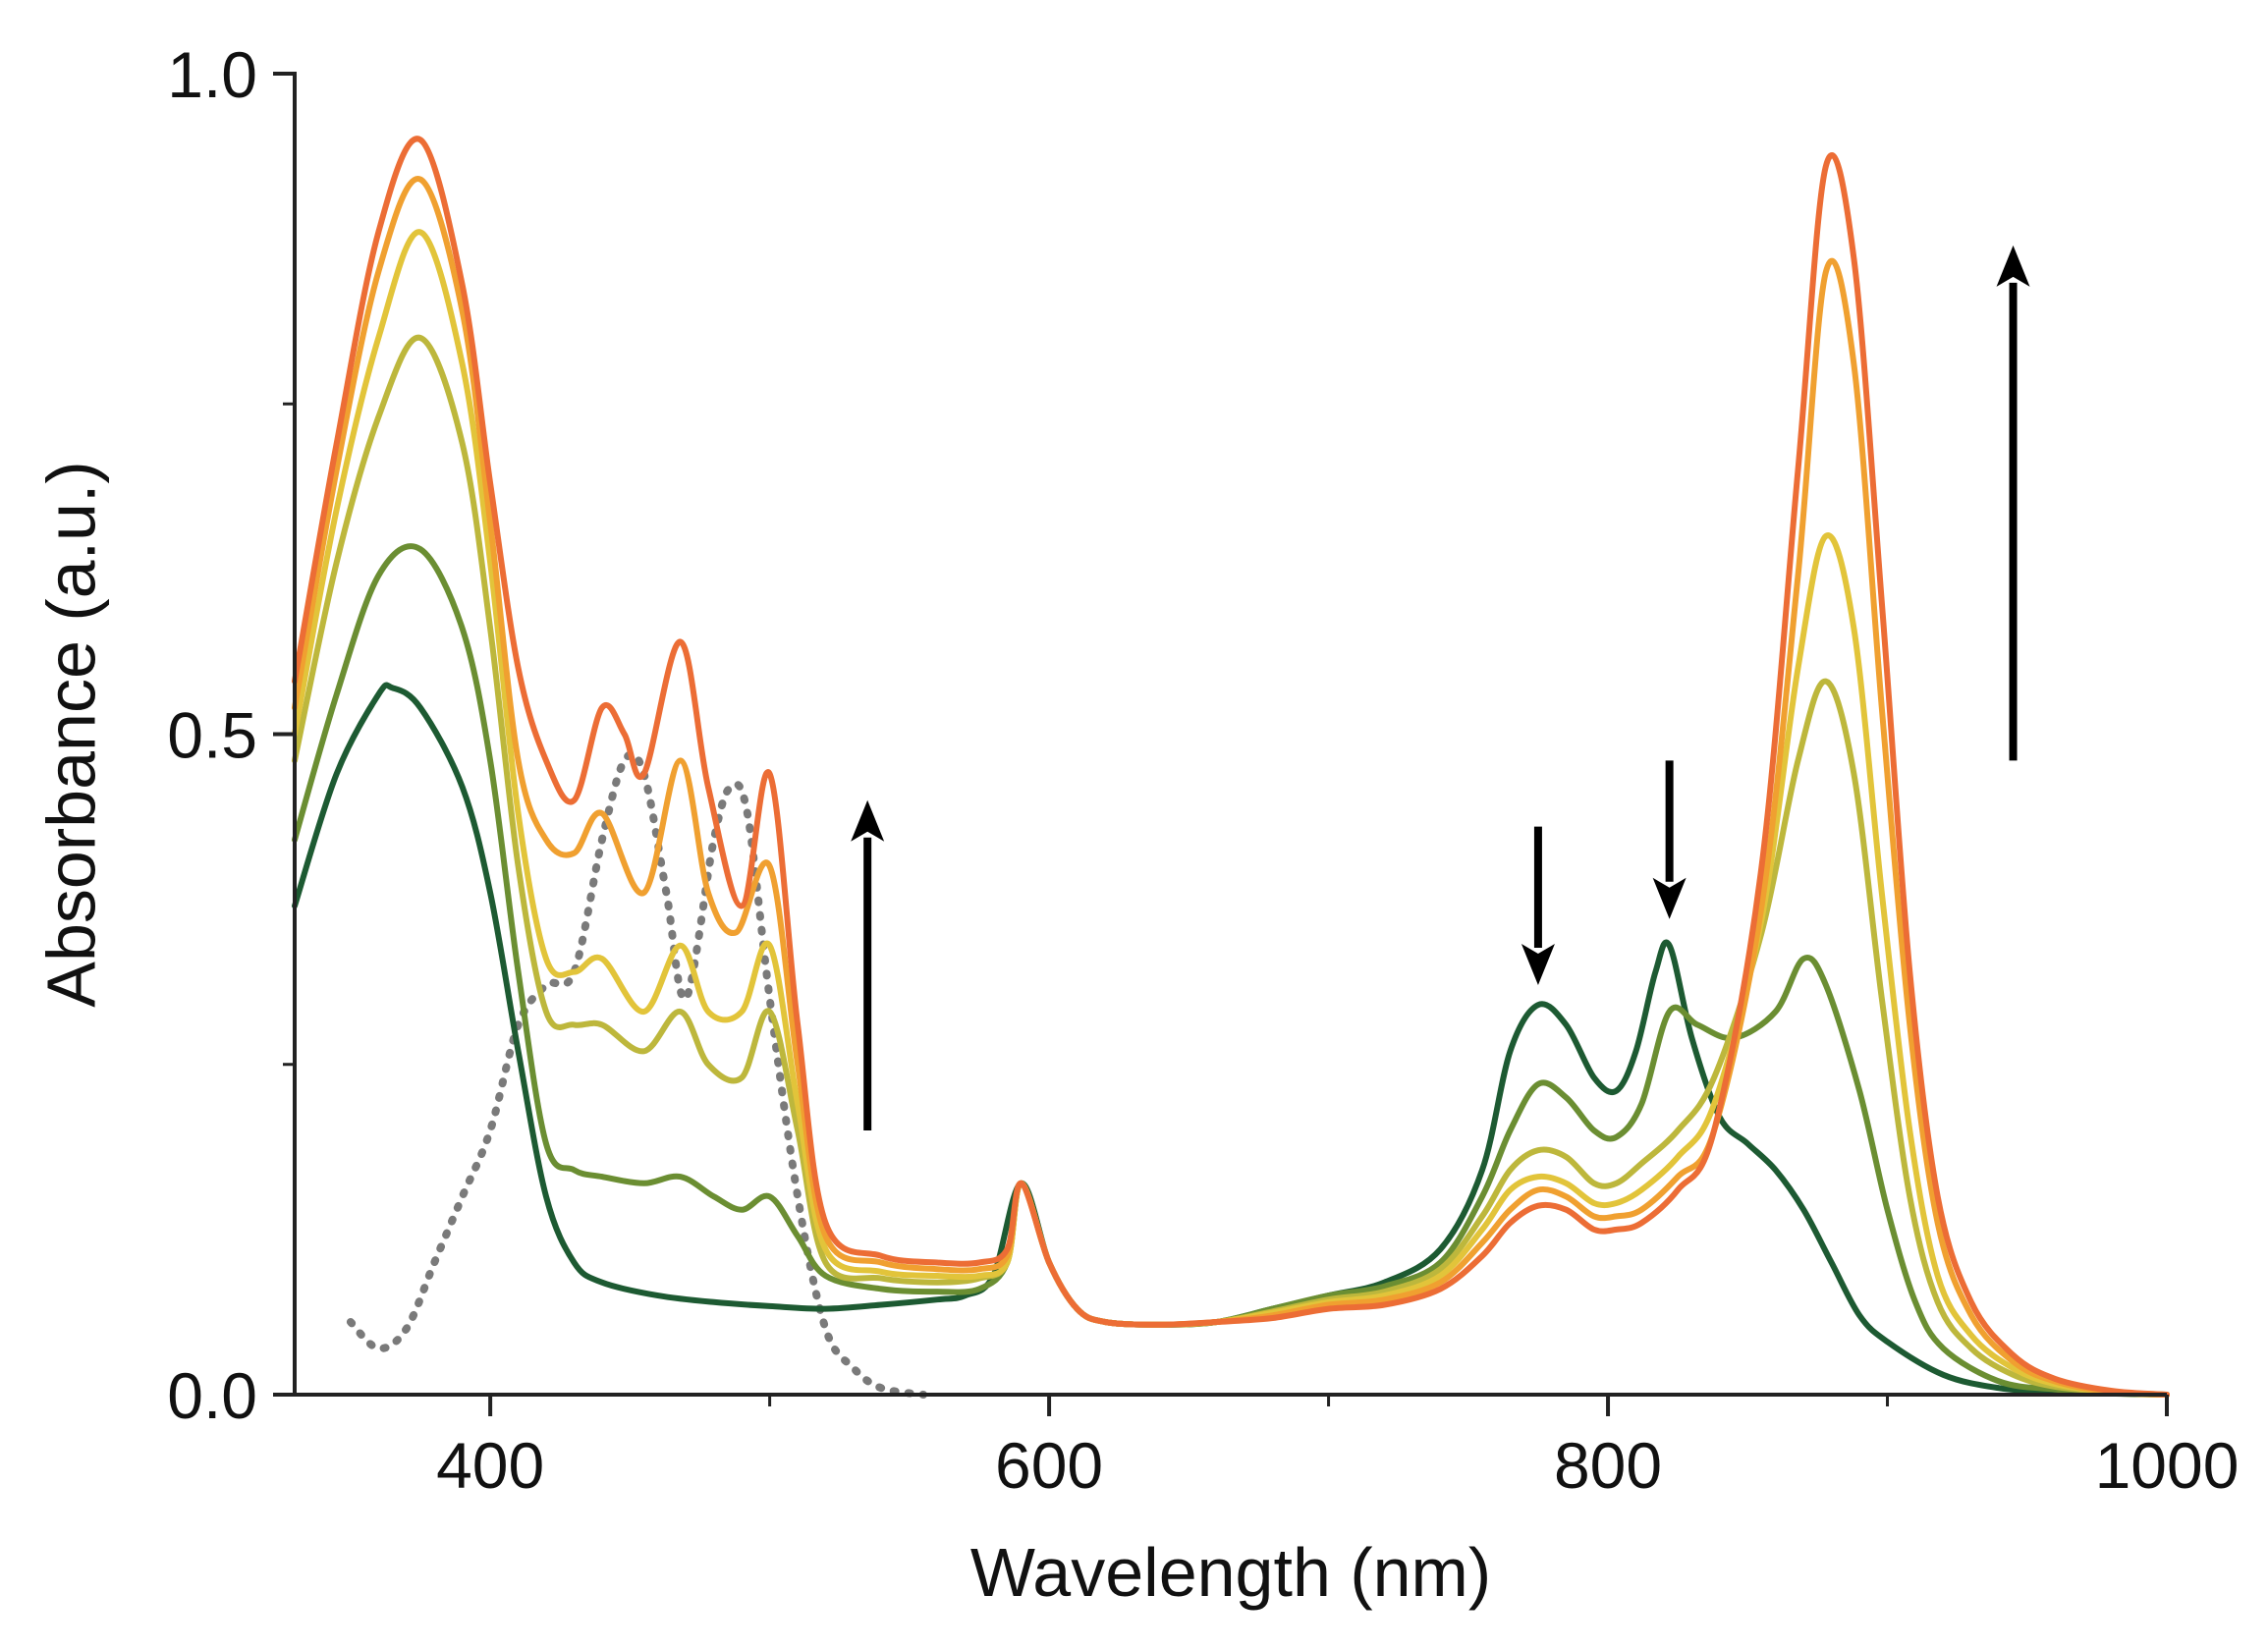 This screenshot has width=2268, height=1650. What do you see at coordinates (212, 735) in the screenshot?
I see `y-tick-label: 0.5` at bounding box center [212, 735].